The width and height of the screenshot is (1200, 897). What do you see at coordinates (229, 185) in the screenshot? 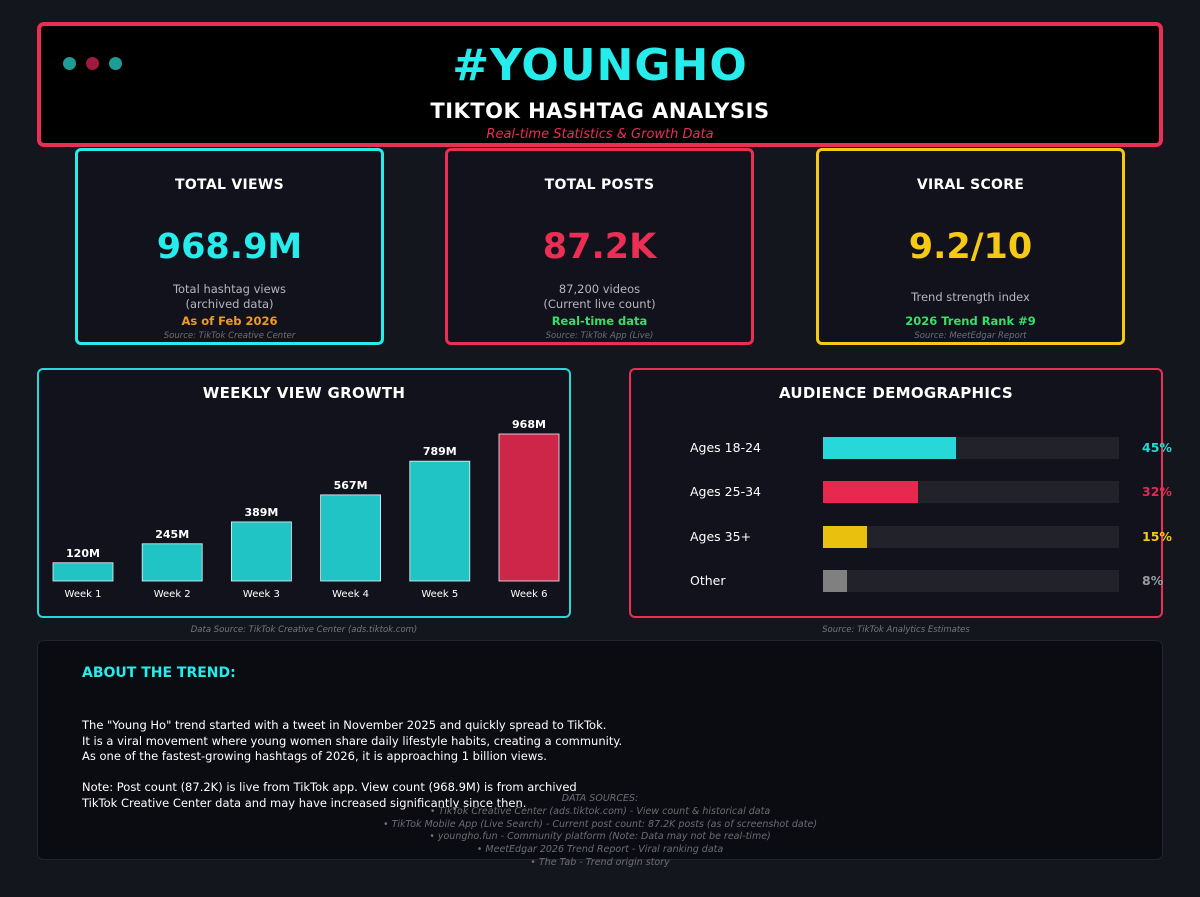
I see `card-title: TOTAL VIEWS` at bounding box center [229, 185].